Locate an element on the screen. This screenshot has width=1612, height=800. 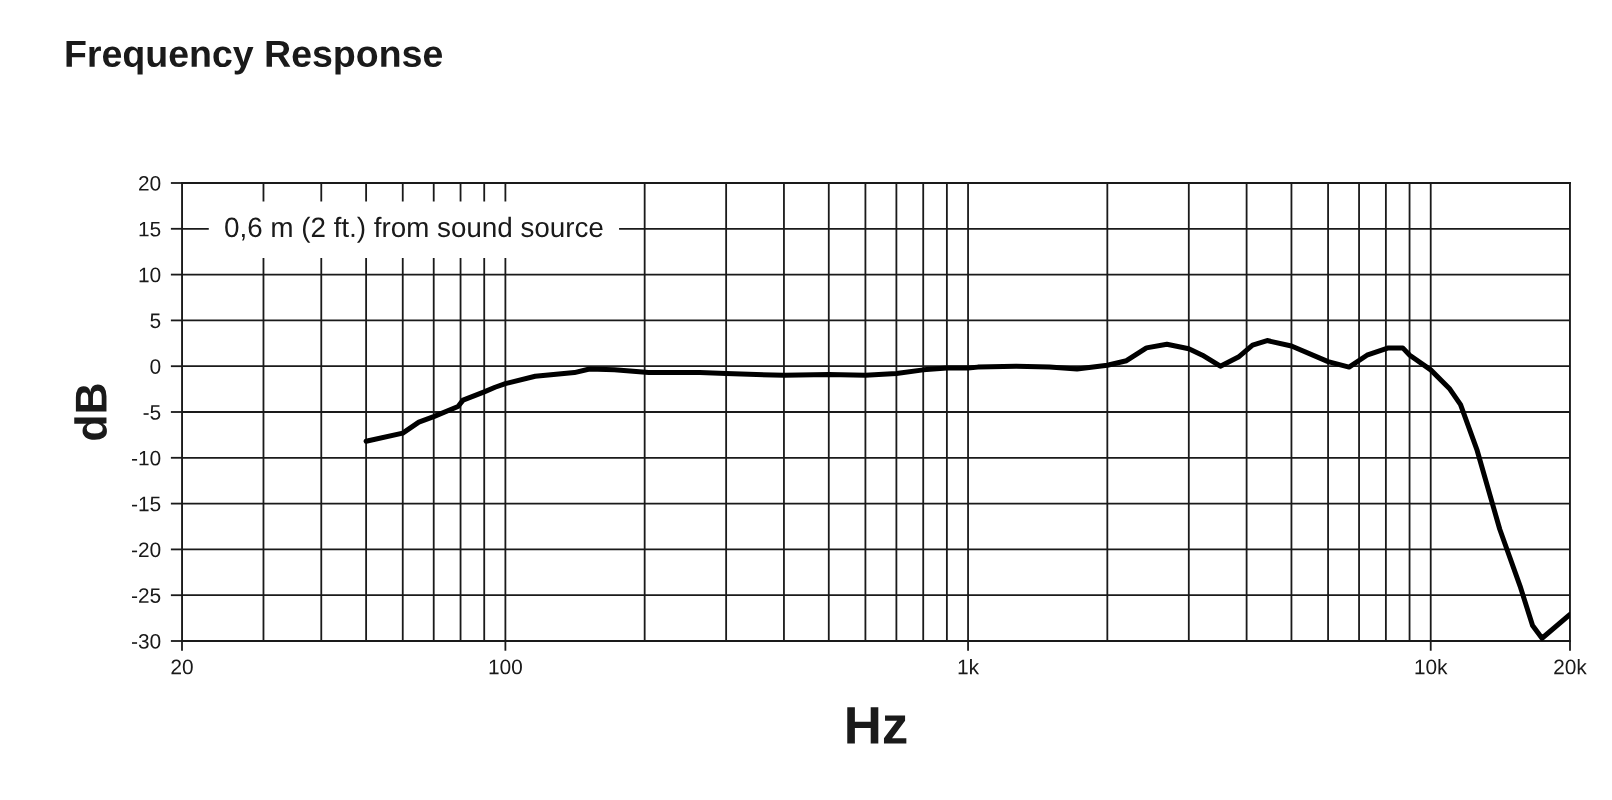
y-axis-title: dB is located at coordinates (90, 412).